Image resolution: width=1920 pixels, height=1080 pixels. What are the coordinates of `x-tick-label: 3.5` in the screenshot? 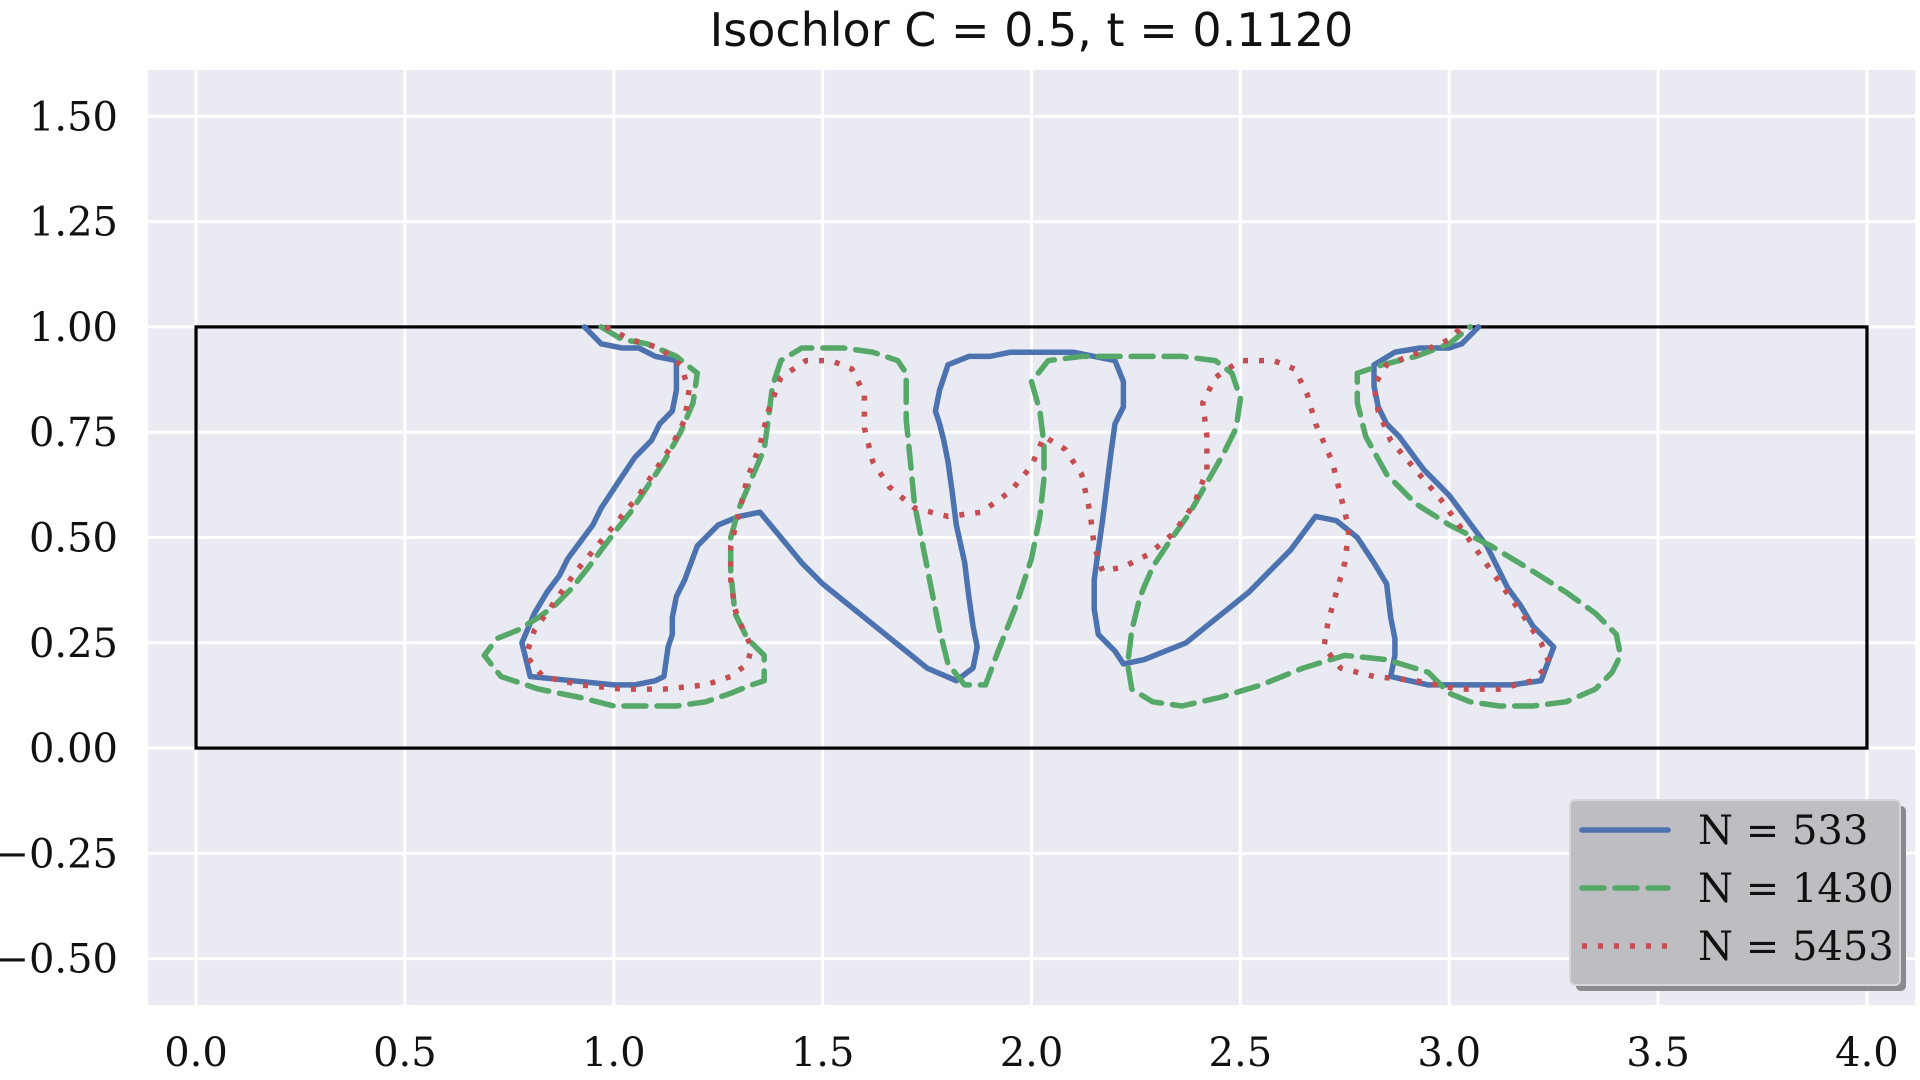 It's located at (1658, 1053).